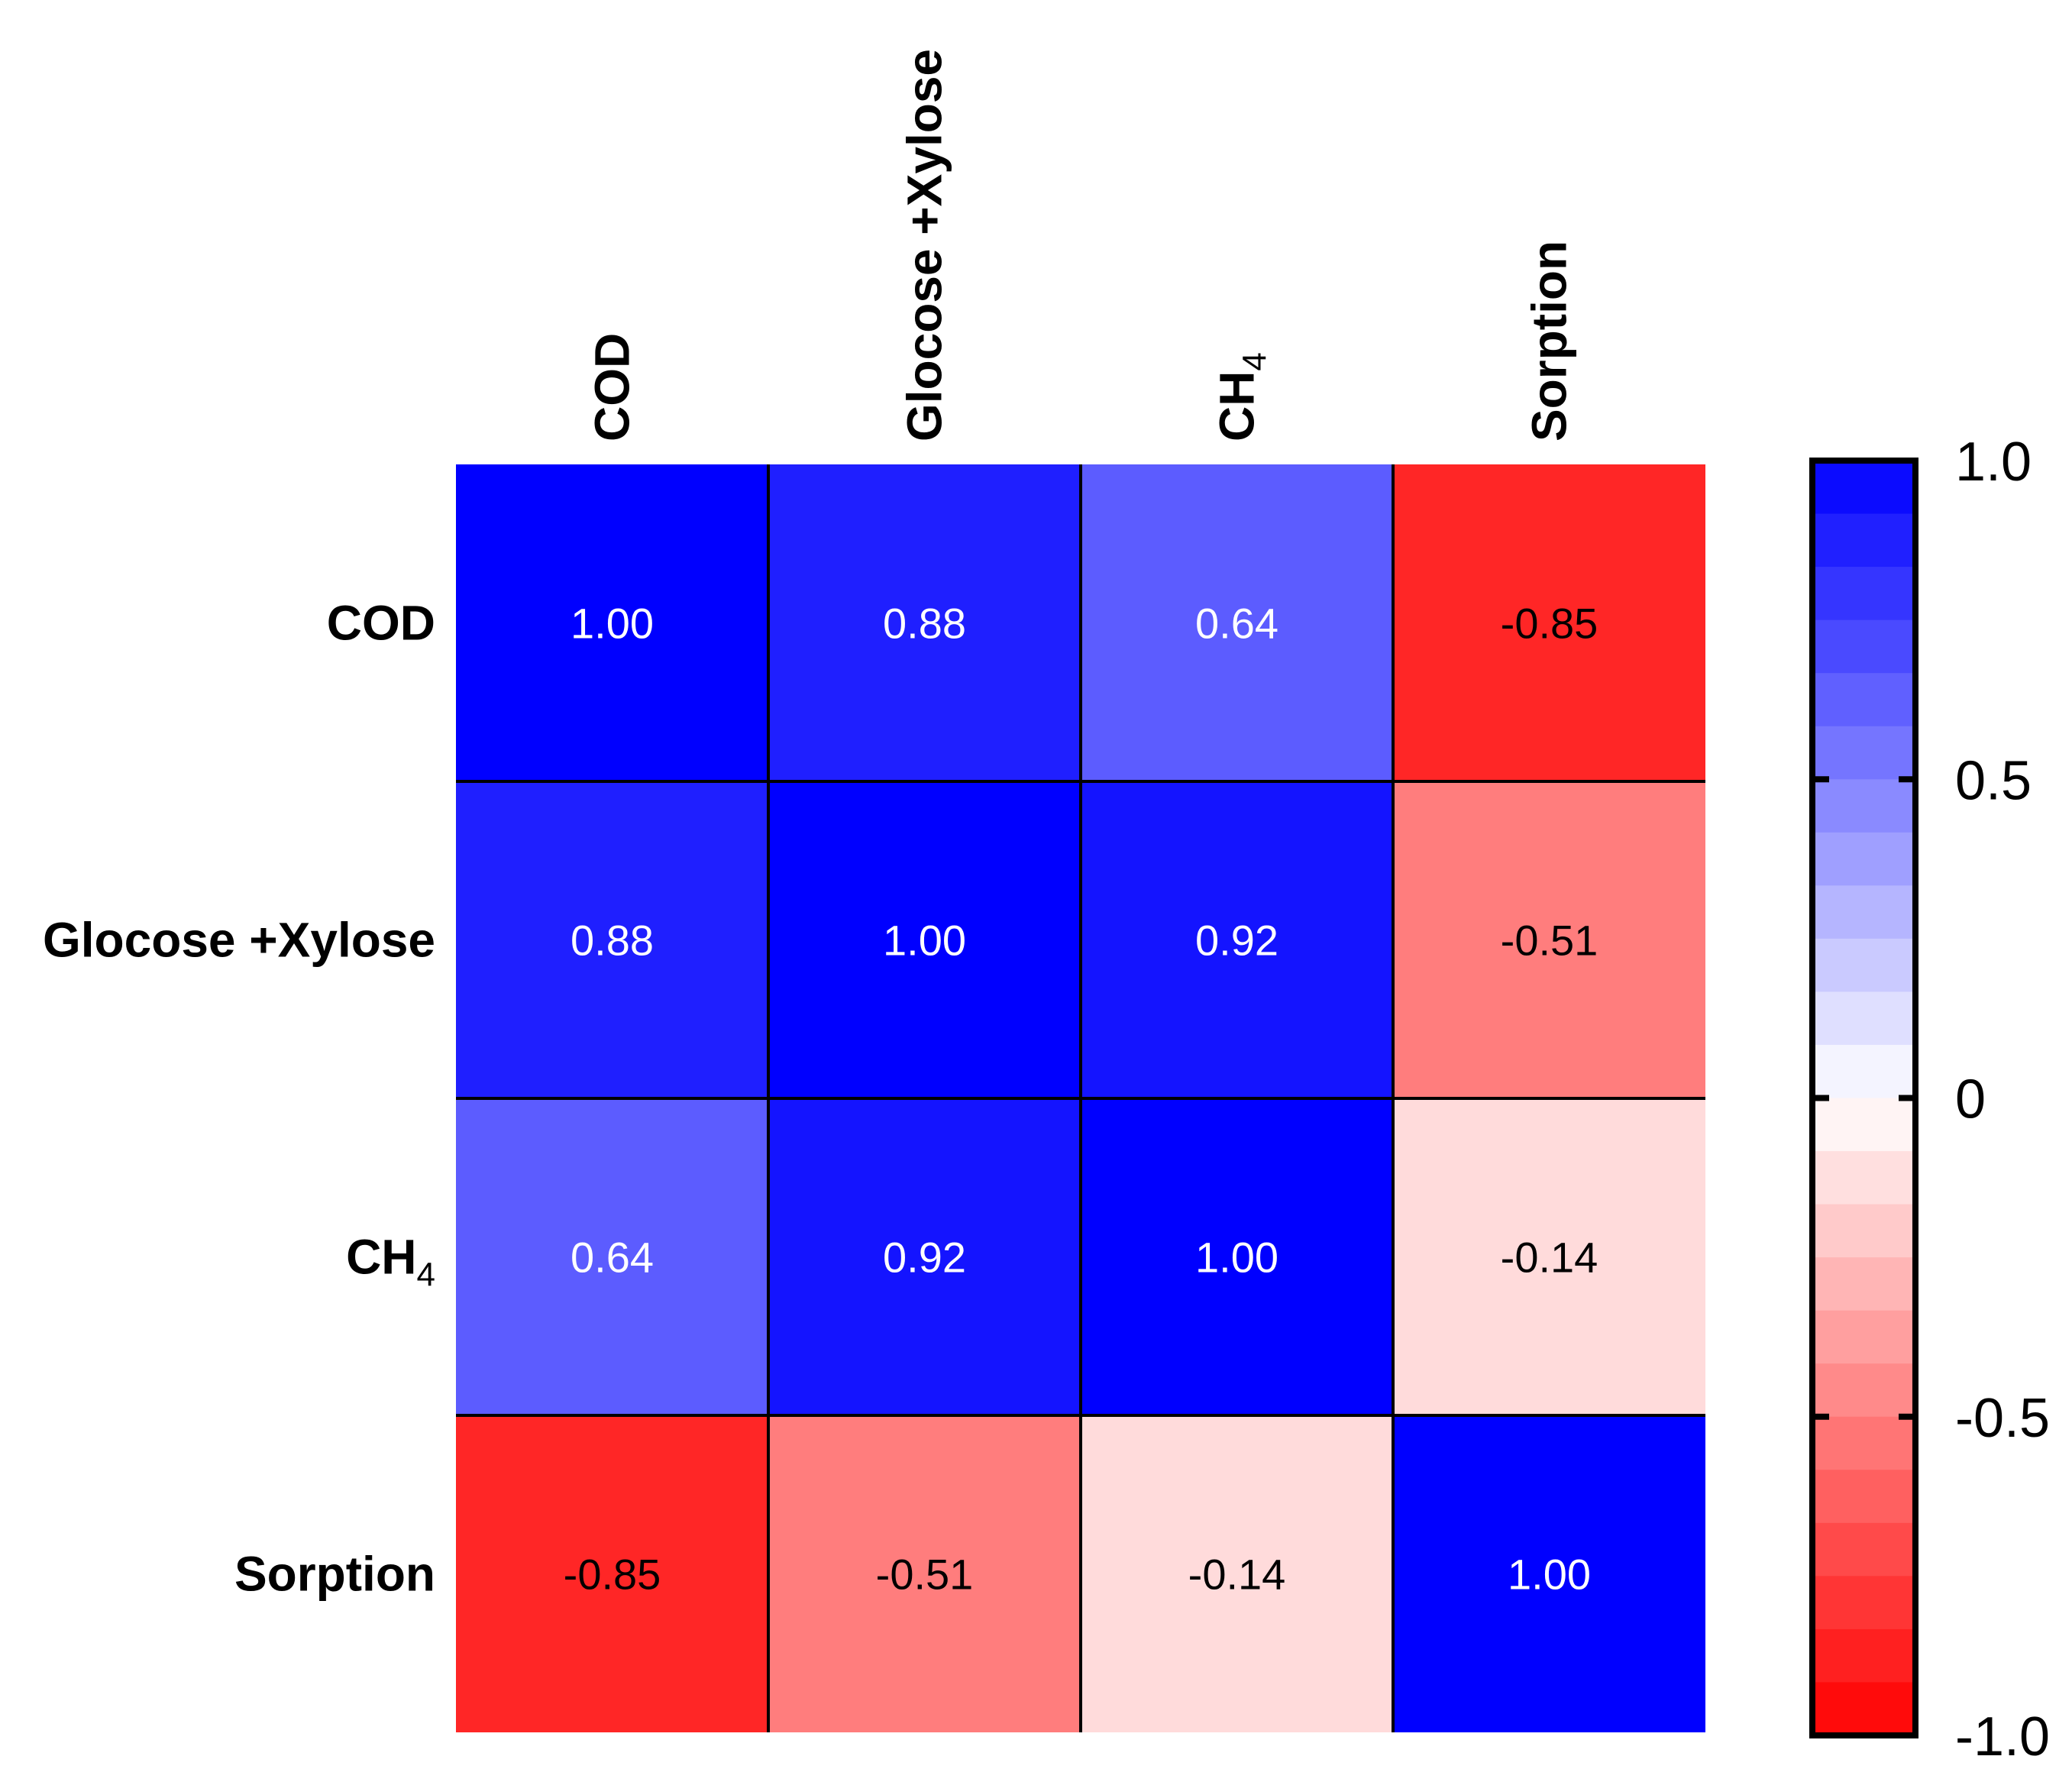  What do you see at coordinates (381, 623) in the screenshot?
I see `row-label: COD` at bounding box center [381, 623].